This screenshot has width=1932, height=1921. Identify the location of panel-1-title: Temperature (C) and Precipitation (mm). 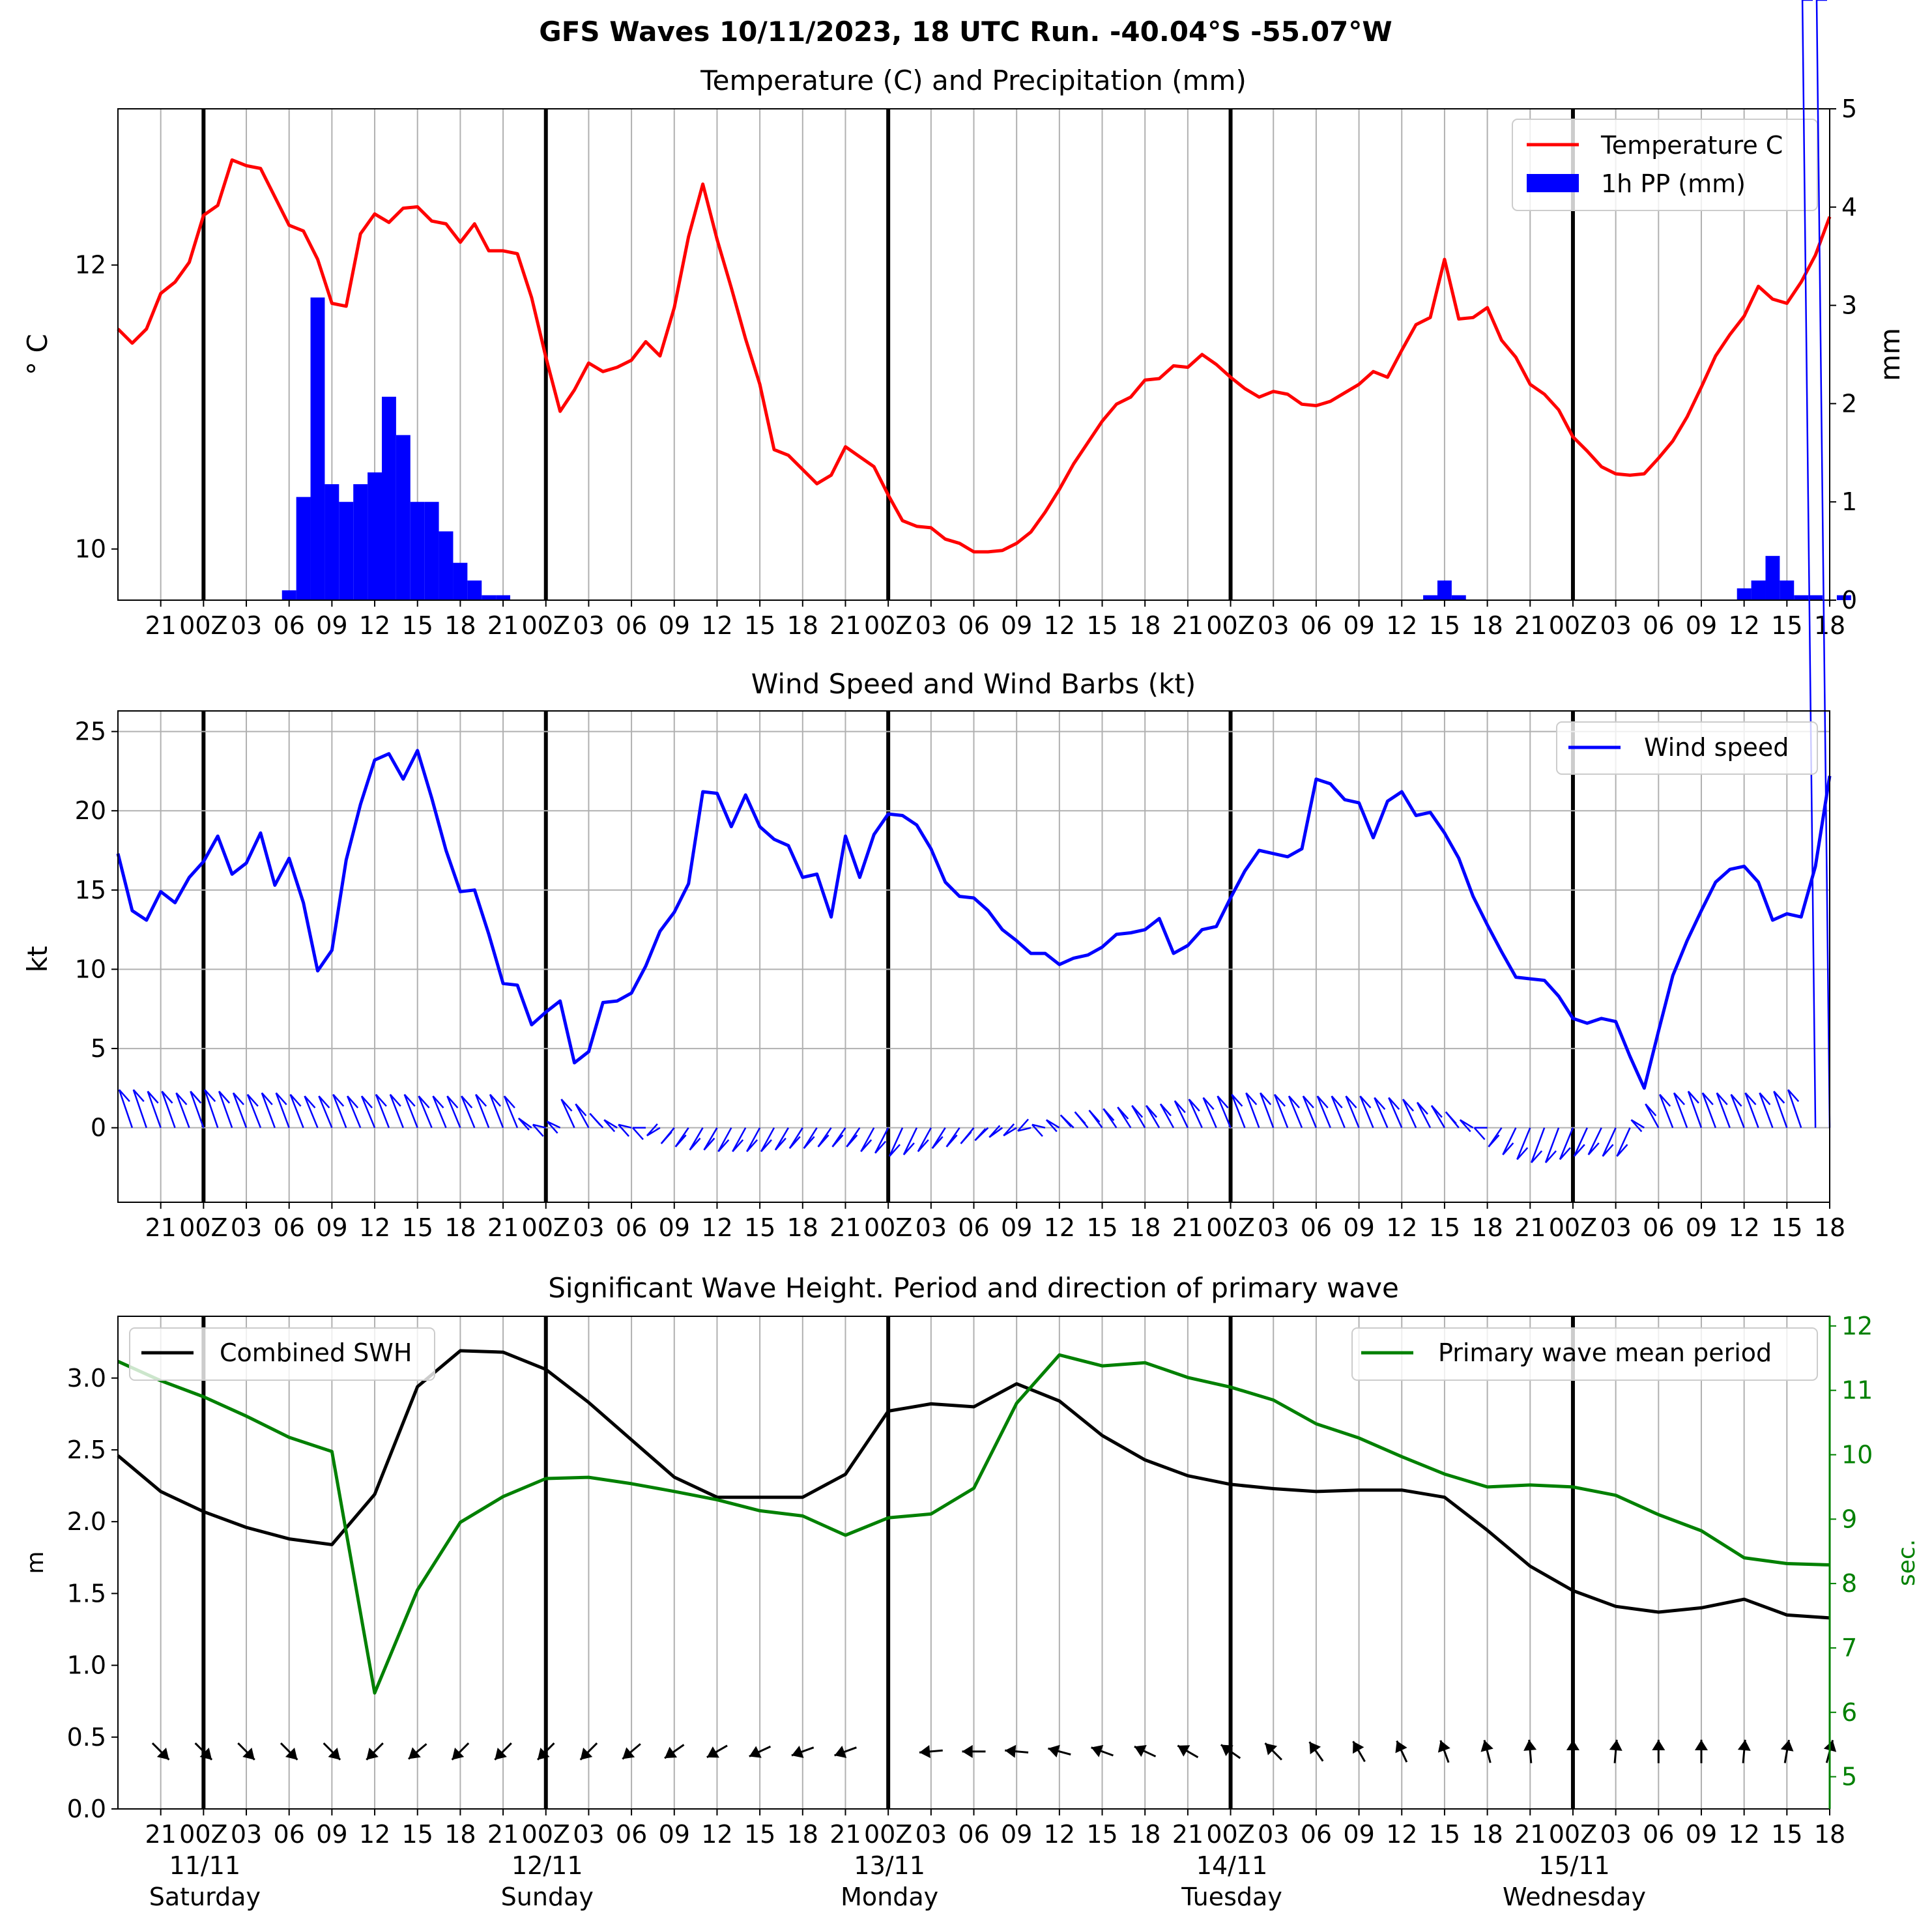
(973, 80).